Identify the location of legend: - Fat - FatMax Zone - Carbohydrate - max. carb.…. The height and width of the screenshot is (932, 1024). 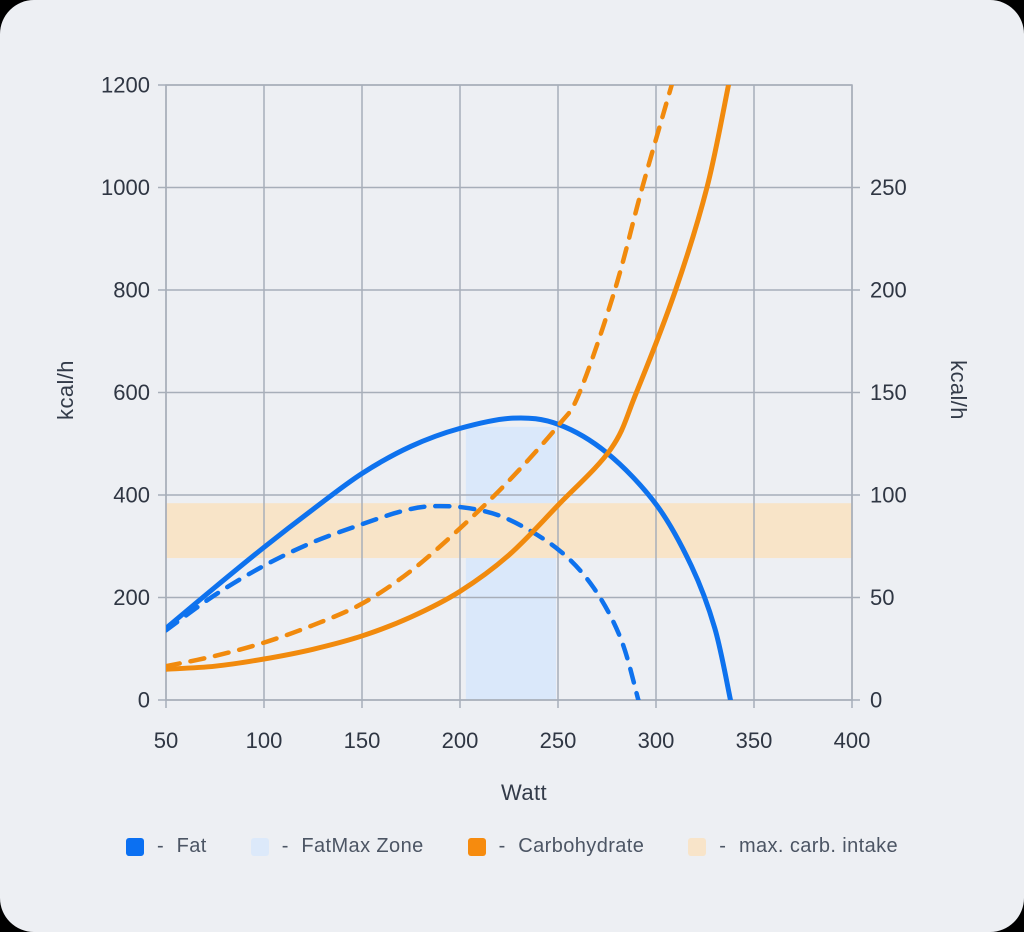
(512, 846).